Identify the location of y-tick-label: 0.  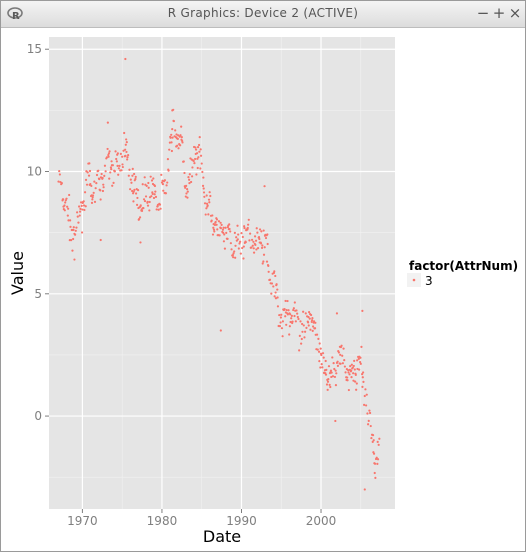
(38, 416).